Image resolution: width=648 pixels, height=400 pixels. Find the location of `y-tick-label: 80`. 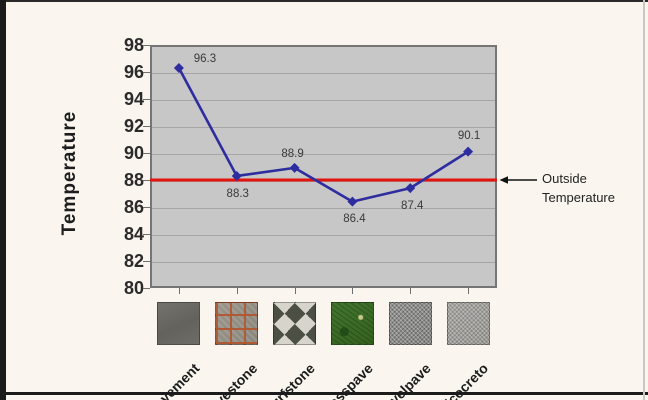

y-tick-label: 80 is located at coordinates (133, 288).